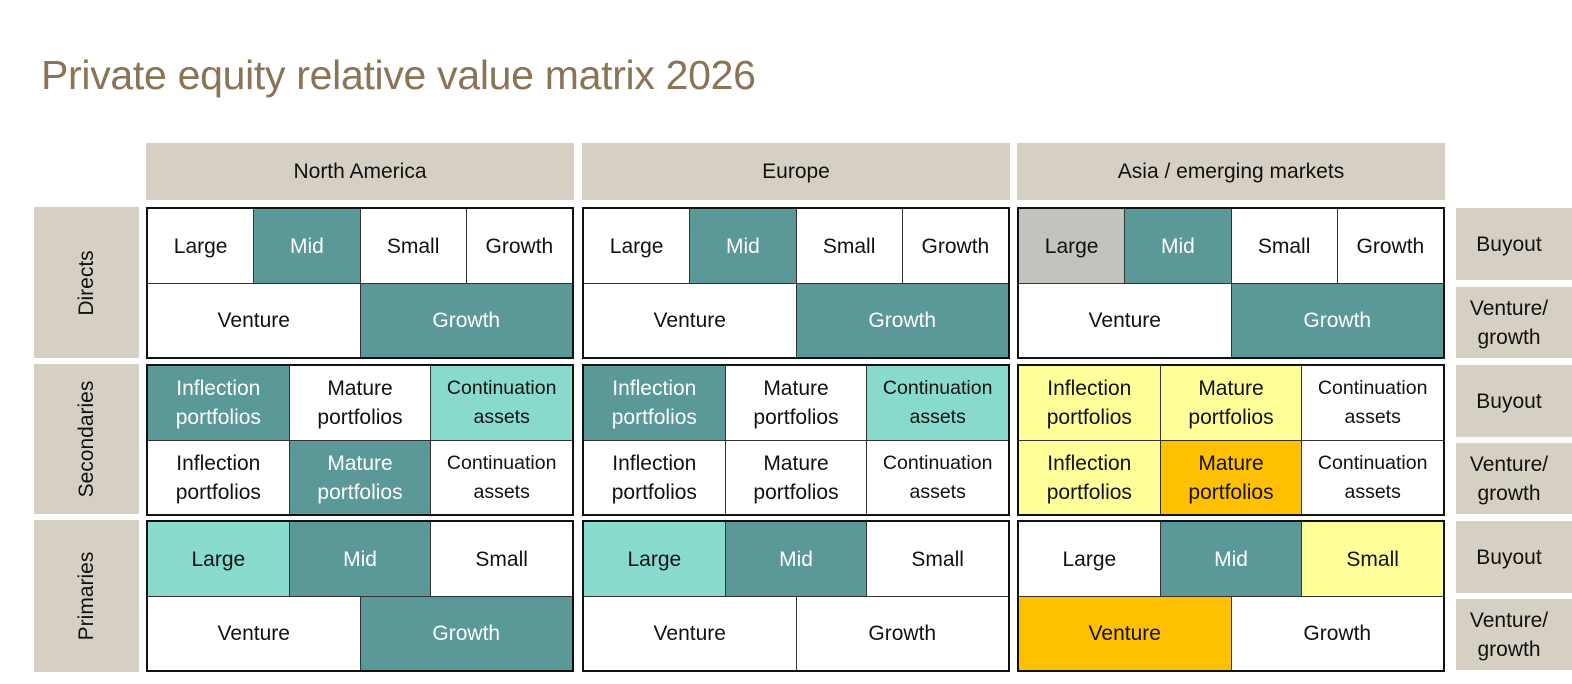  Describe the element at coordinates (360, 171) in the screenshot. I see `column-header-north-america: North America` at that location.